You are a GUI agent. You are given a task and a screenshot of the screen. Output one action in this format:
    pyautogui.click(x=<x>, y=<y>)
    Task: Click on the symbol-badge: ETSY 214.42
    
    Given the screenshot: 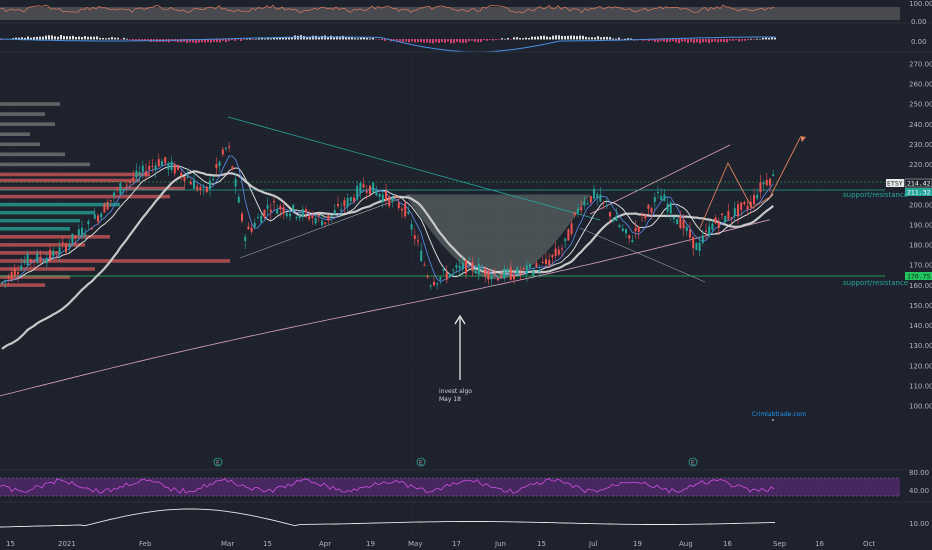 What is the action you would take?
    pyautogui.click(x=909, y=183)
    